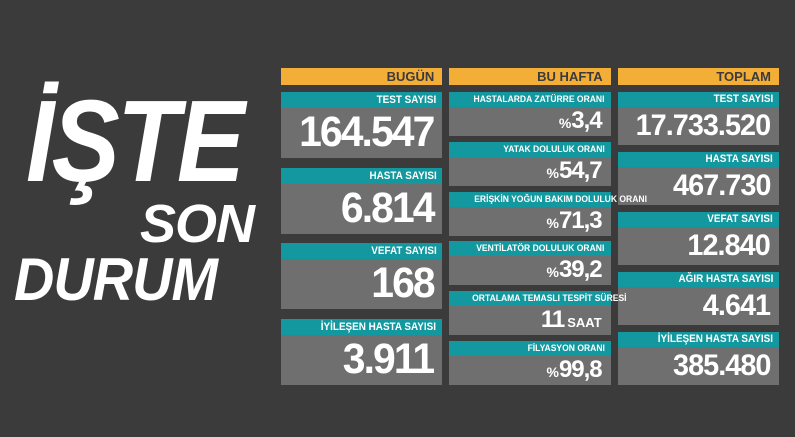 This screenshot has width=795, height=437. I want to click on stat-card-yogun-bakim-doluluk-orani: ERİŞKİN YOĞUN BAKIM DOLULUK ORANI %71,3, so click(548, 213).